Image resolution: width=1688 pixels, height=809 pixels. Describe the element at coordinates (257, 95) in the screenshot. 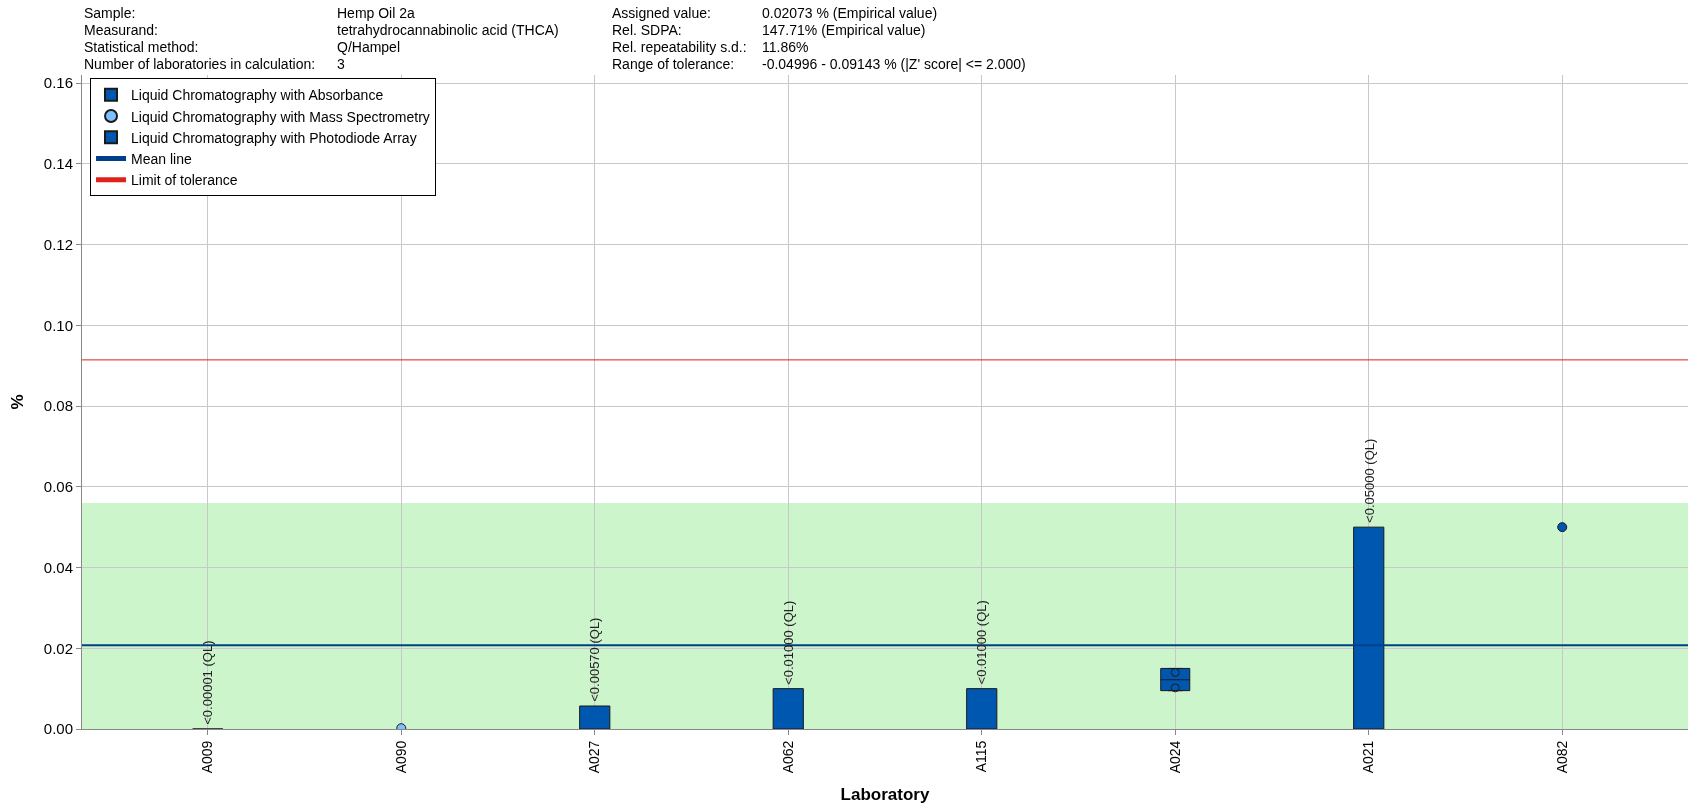

I see `legend-label: Liquid Chromatography with Absorbance` at that location.